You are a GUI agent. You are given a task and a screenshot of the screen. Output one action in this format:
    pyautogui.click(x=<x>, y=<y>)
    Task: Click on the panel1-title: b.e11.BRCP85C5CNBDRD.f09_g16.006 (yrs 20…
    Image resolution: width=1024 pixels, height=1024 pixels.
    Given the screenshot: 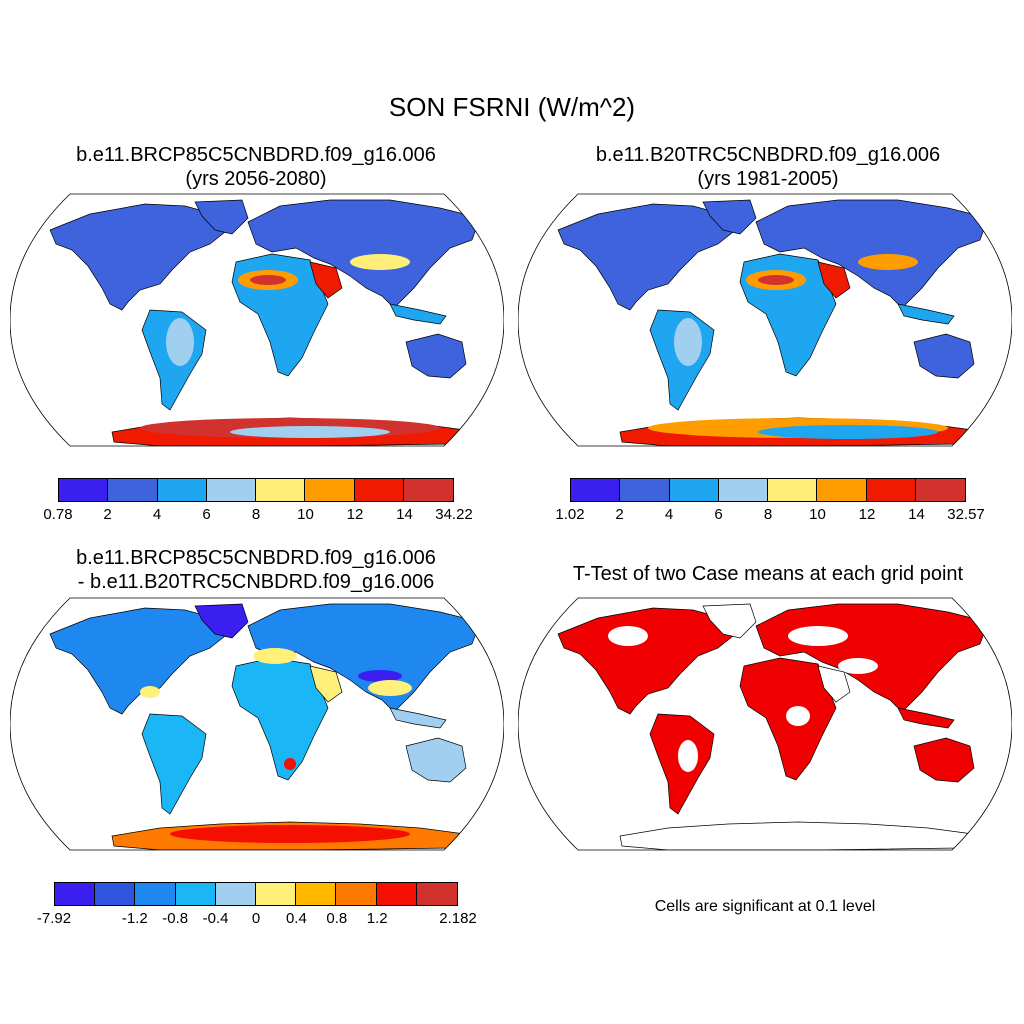 What is the action you would take?
    pyautogui.click(x=256, y=167)
    